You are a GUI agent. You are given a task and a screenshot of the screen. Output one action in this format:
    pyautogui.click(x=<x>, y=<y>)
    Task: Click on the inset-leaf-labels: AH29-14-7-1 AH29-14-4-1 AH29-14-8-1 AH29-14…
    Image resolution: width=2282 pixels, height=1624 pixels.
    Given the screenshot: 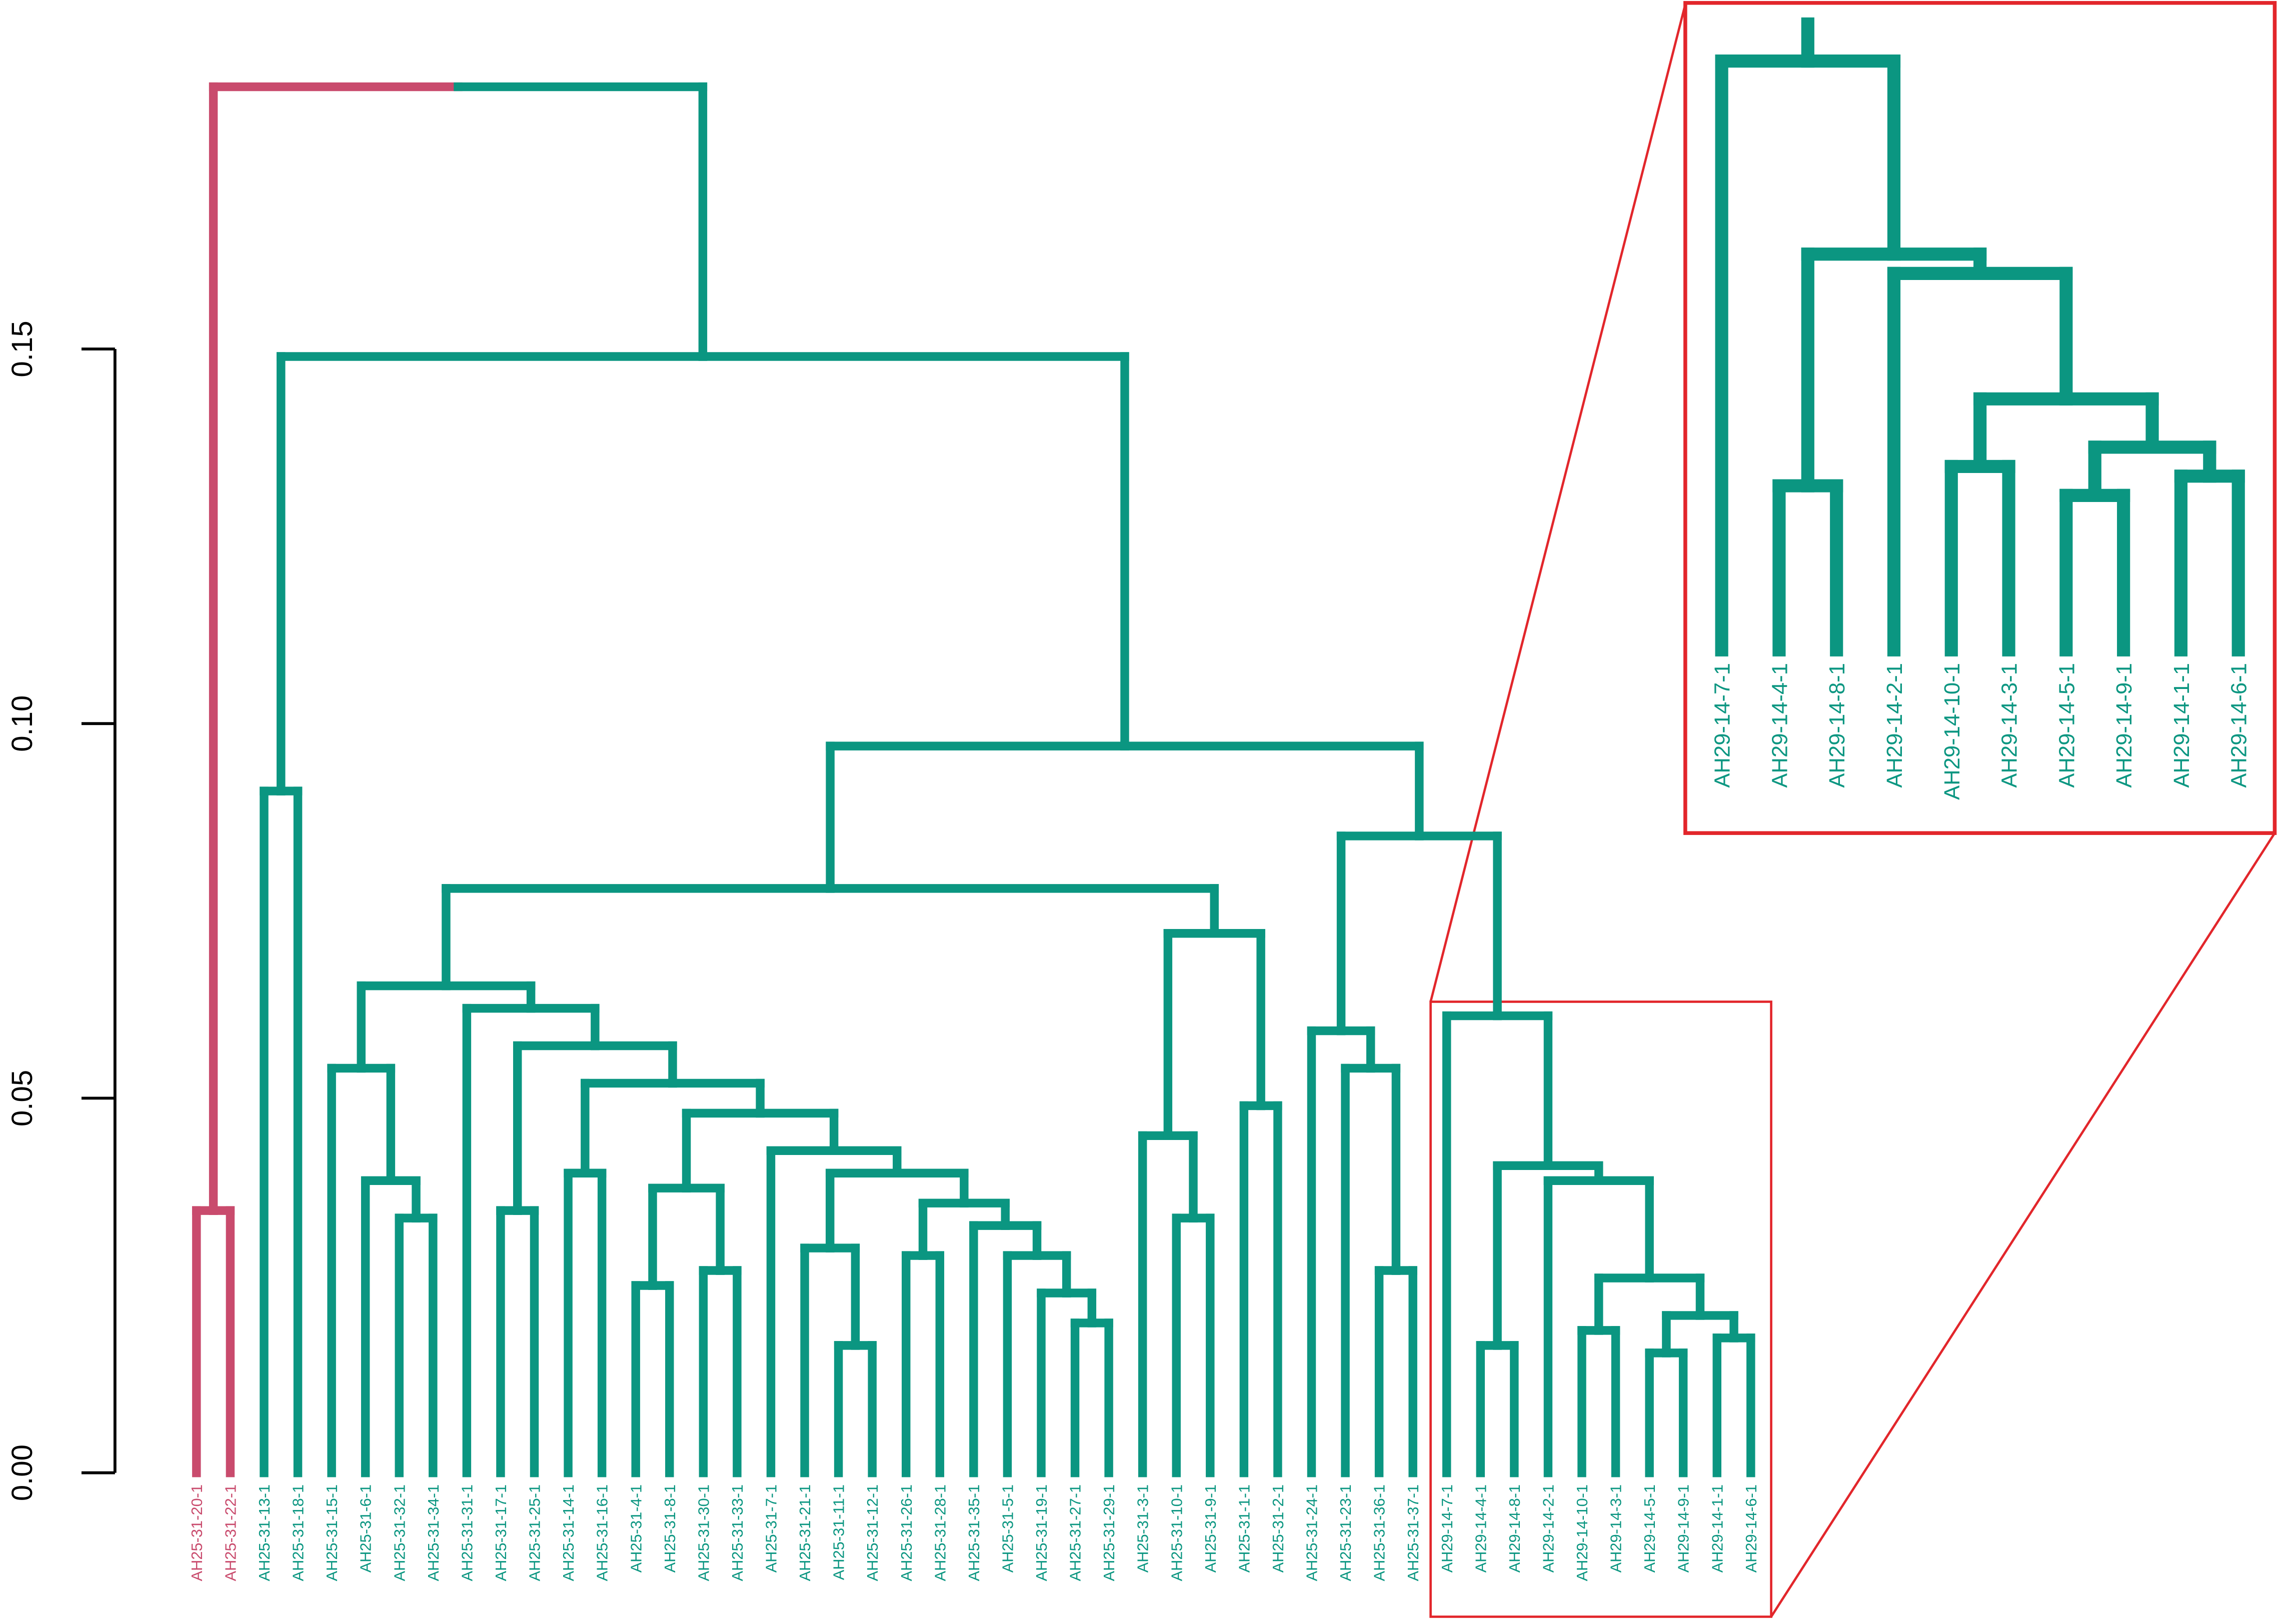 What is the action you would take?
    pyautogui.click(x=1981, y=731)
    